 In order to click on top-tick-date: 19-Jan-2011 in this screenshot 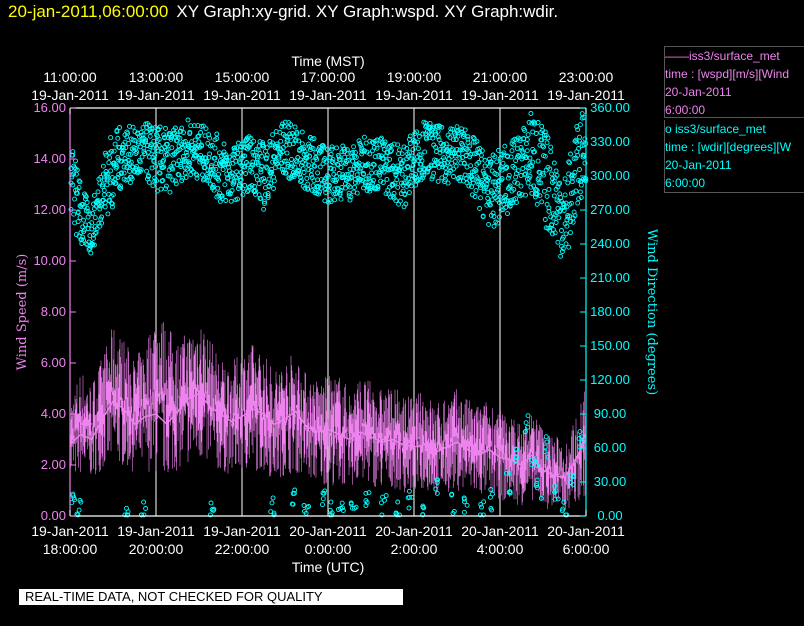, I will do `click(156, 95)`.